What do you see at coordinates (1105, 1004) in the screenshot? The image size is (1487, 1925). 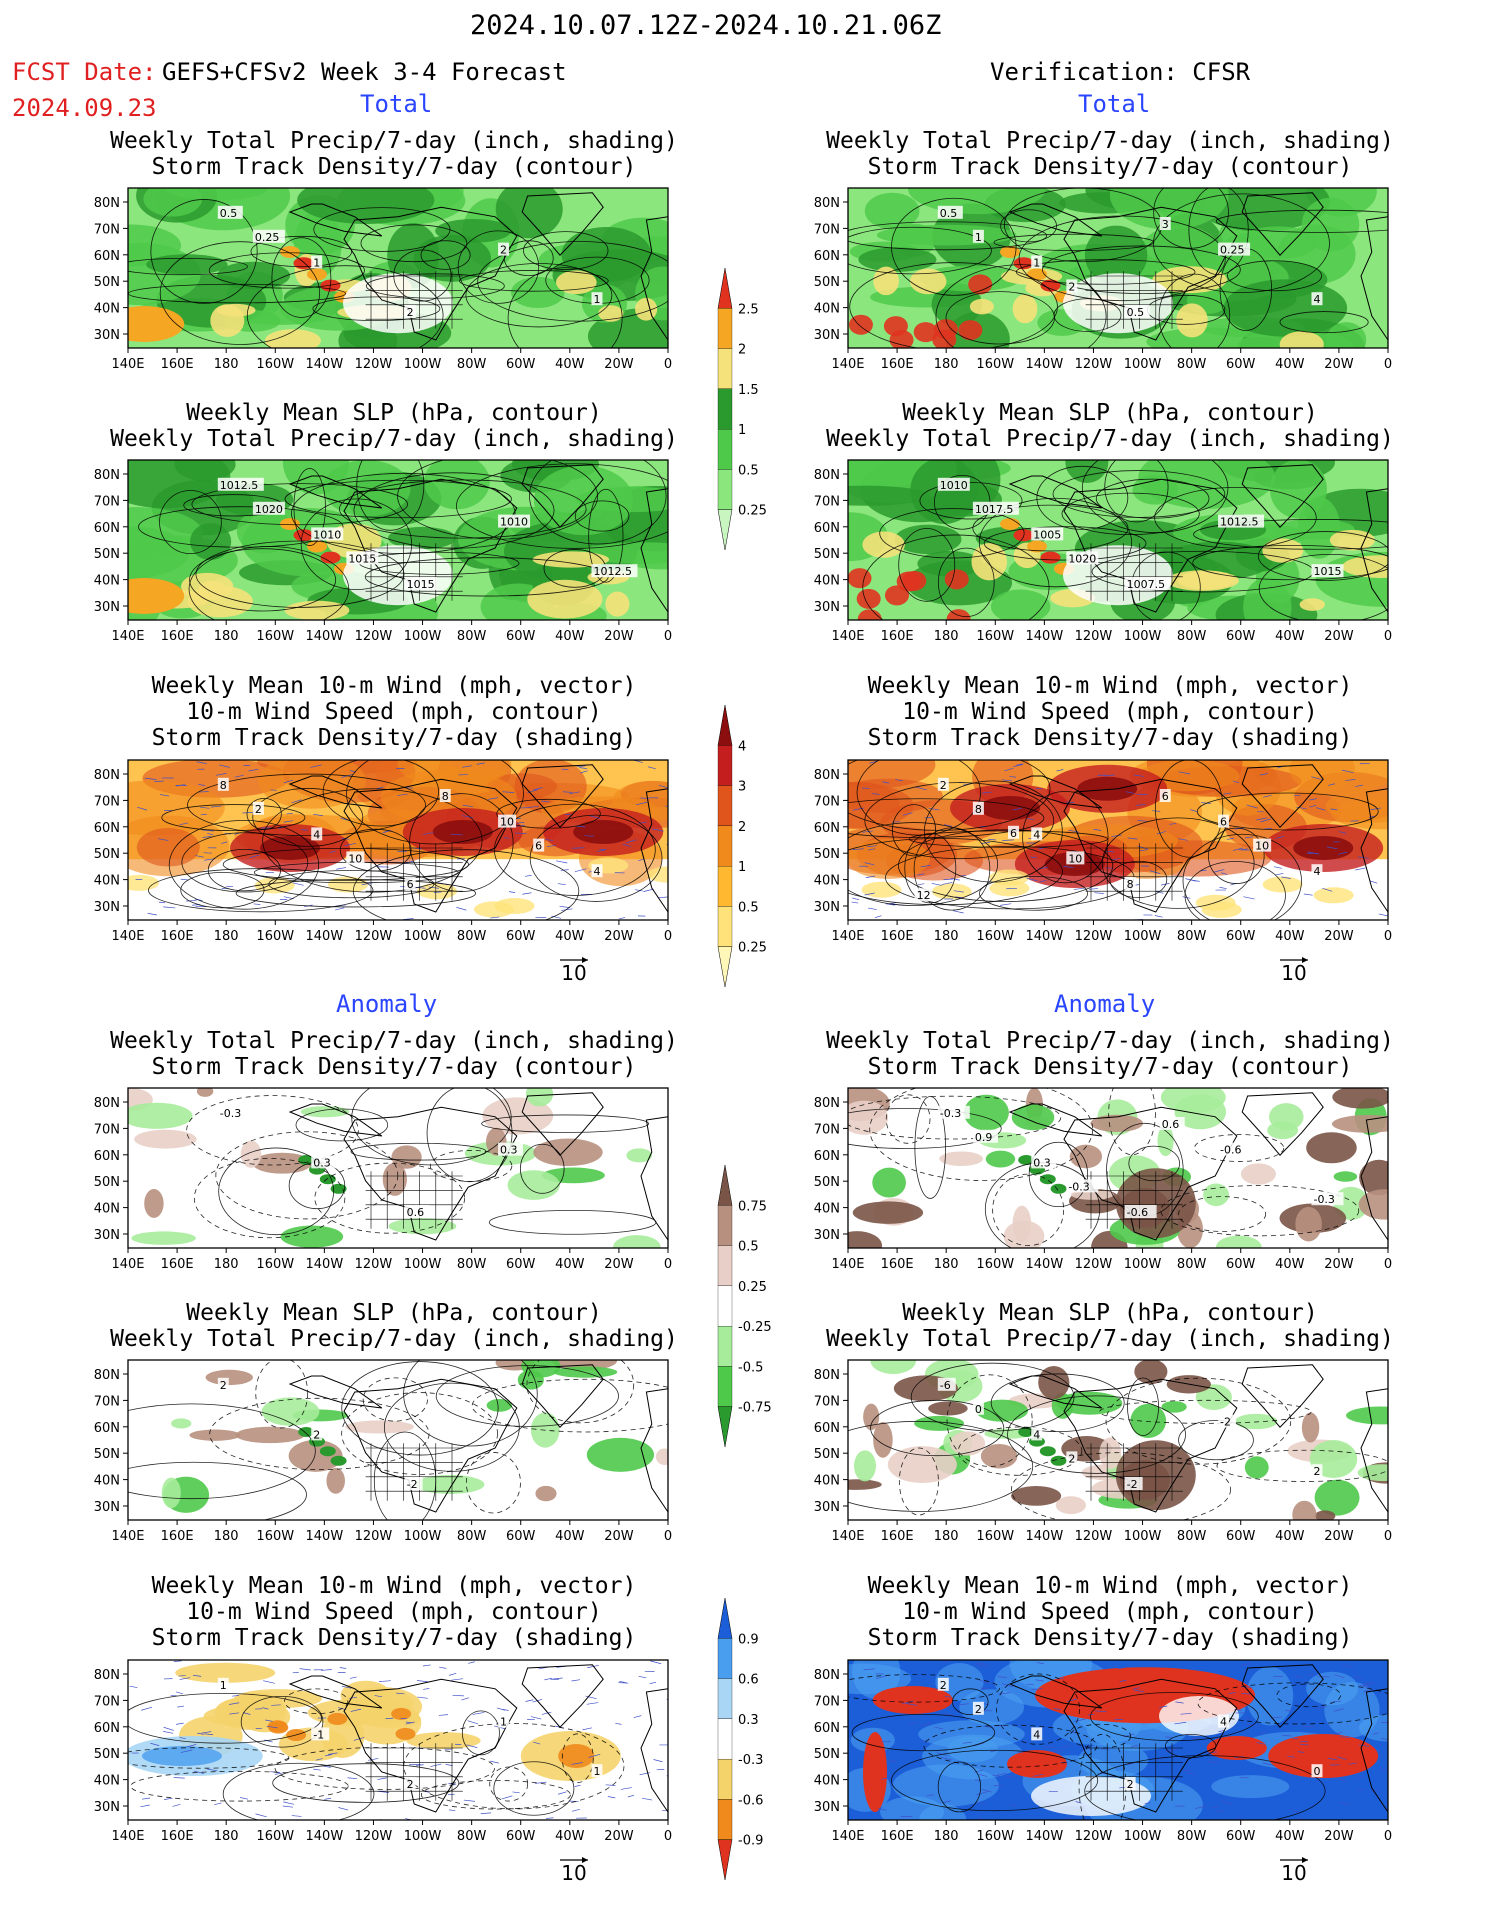 I see `section-anomaly-right: Anomaly` at bounding box center [1105, 1004].